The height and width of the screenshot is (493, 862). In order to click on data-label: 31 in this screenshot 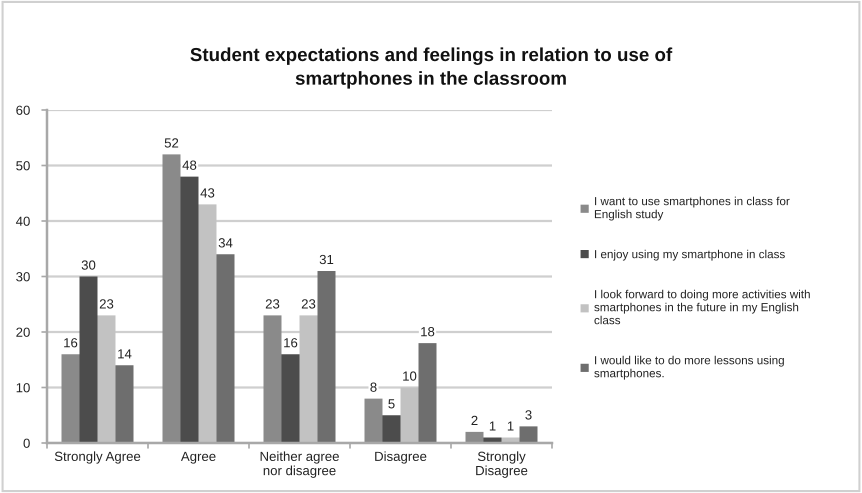, I will do `click(327, 259)`.